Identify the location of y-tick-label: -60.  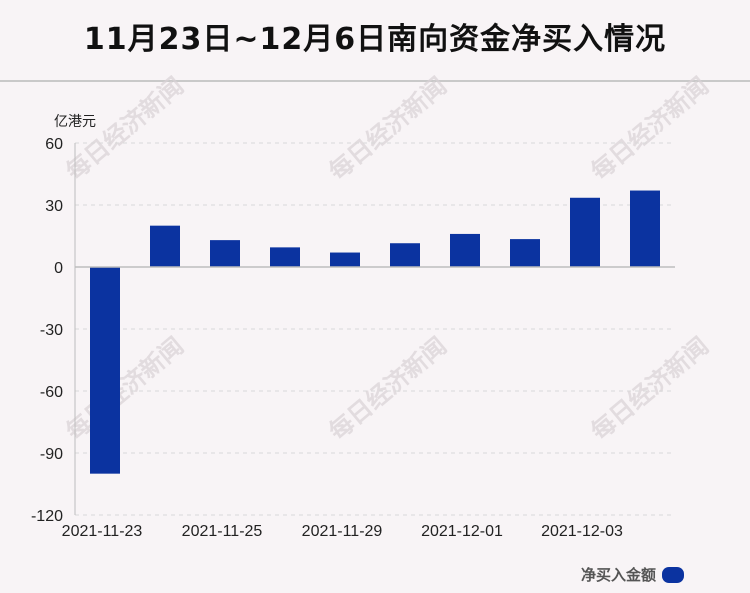
(51, 392).